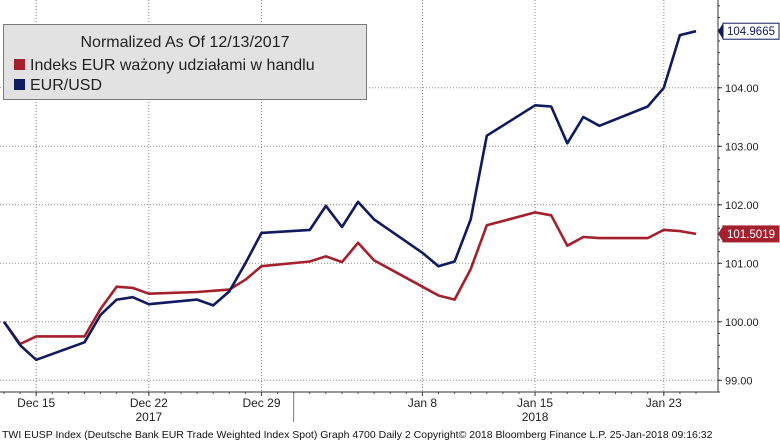 The image size is (780, 443). Describe the element at coordinates (66, 85) in the screenshot. I see `legend-label-eurusd: EUR/USD` at that location.